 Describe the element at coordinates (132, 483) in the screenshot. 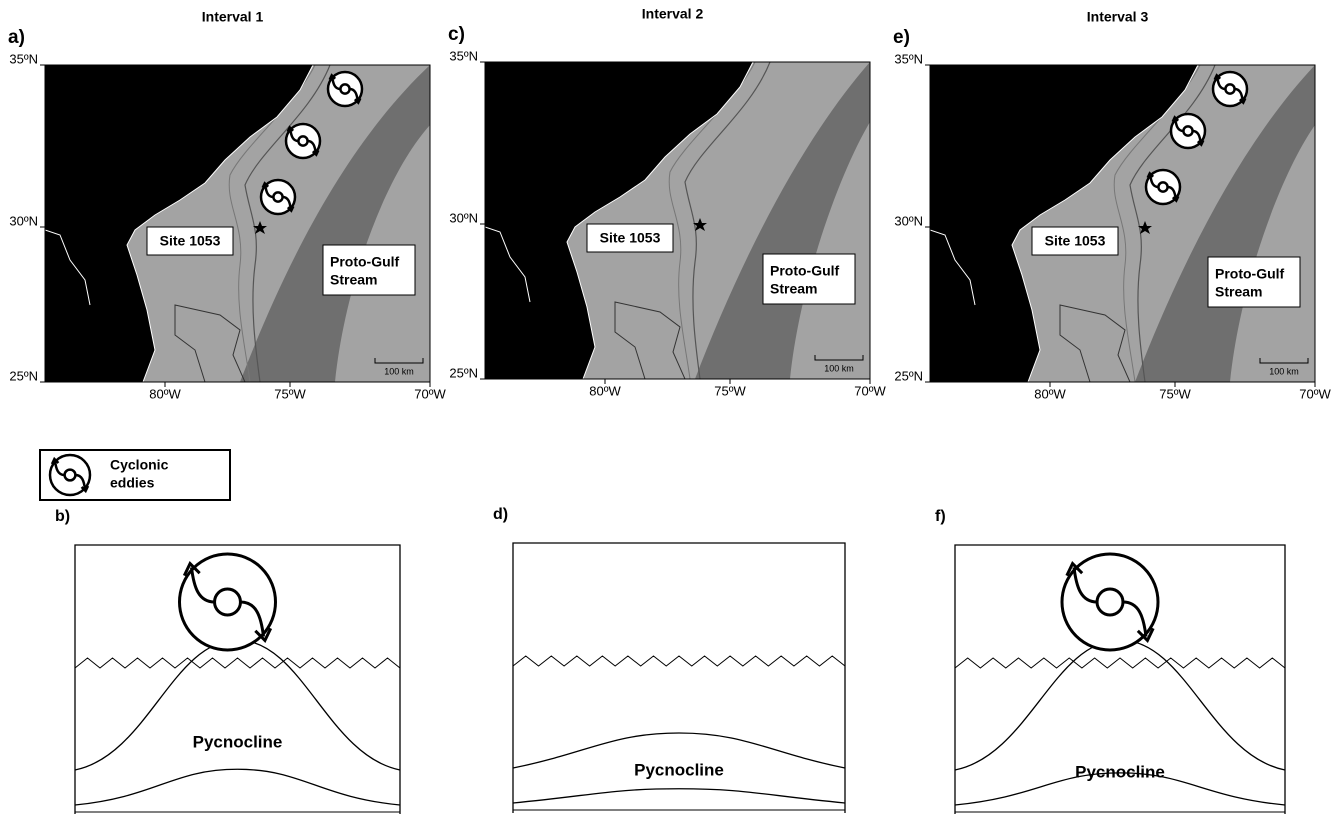

I see `legend-label: eddies` at that location.